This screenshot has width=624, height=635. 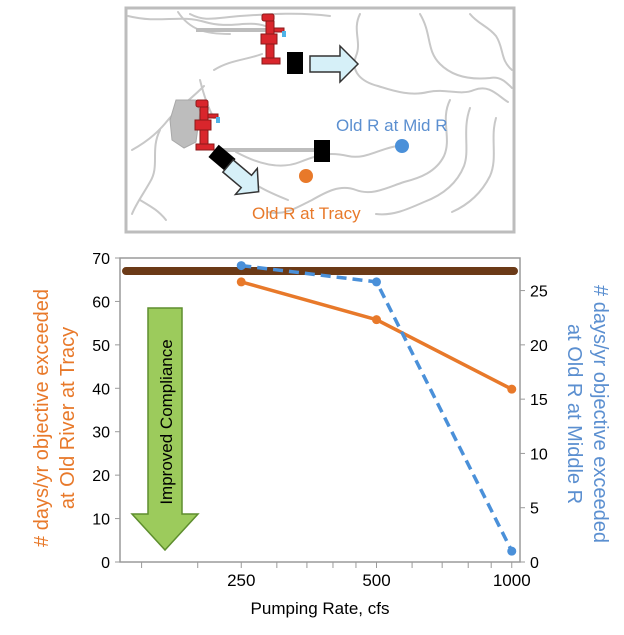 I want to click on left-tick-label: 70, so click(x=101, y=259).